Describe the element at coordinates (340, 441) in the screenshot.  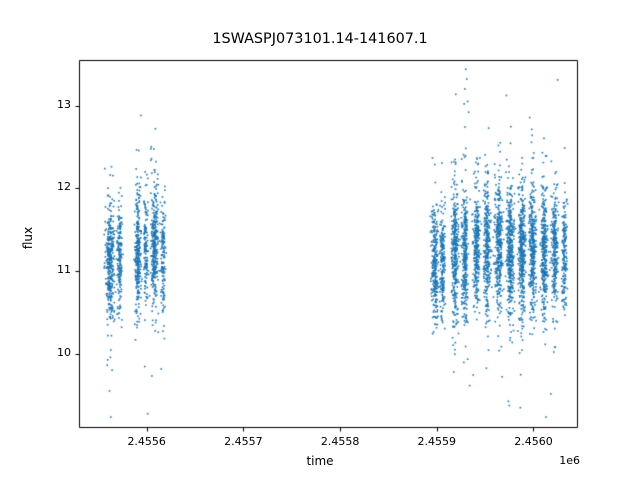
I see `x-tick-label: 2.4558` at that location.